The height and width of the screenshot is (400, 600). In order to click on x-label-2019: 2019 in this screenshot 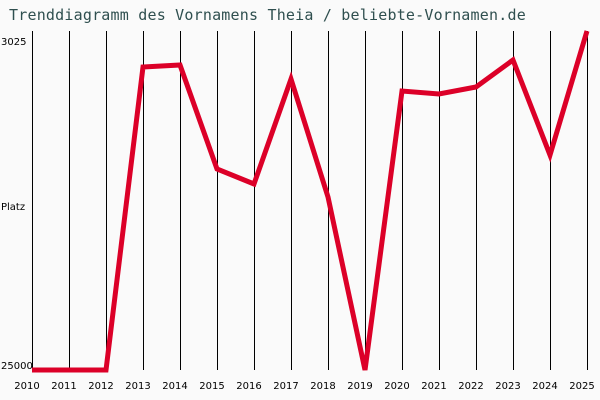, I will do `click(360, 386)`.